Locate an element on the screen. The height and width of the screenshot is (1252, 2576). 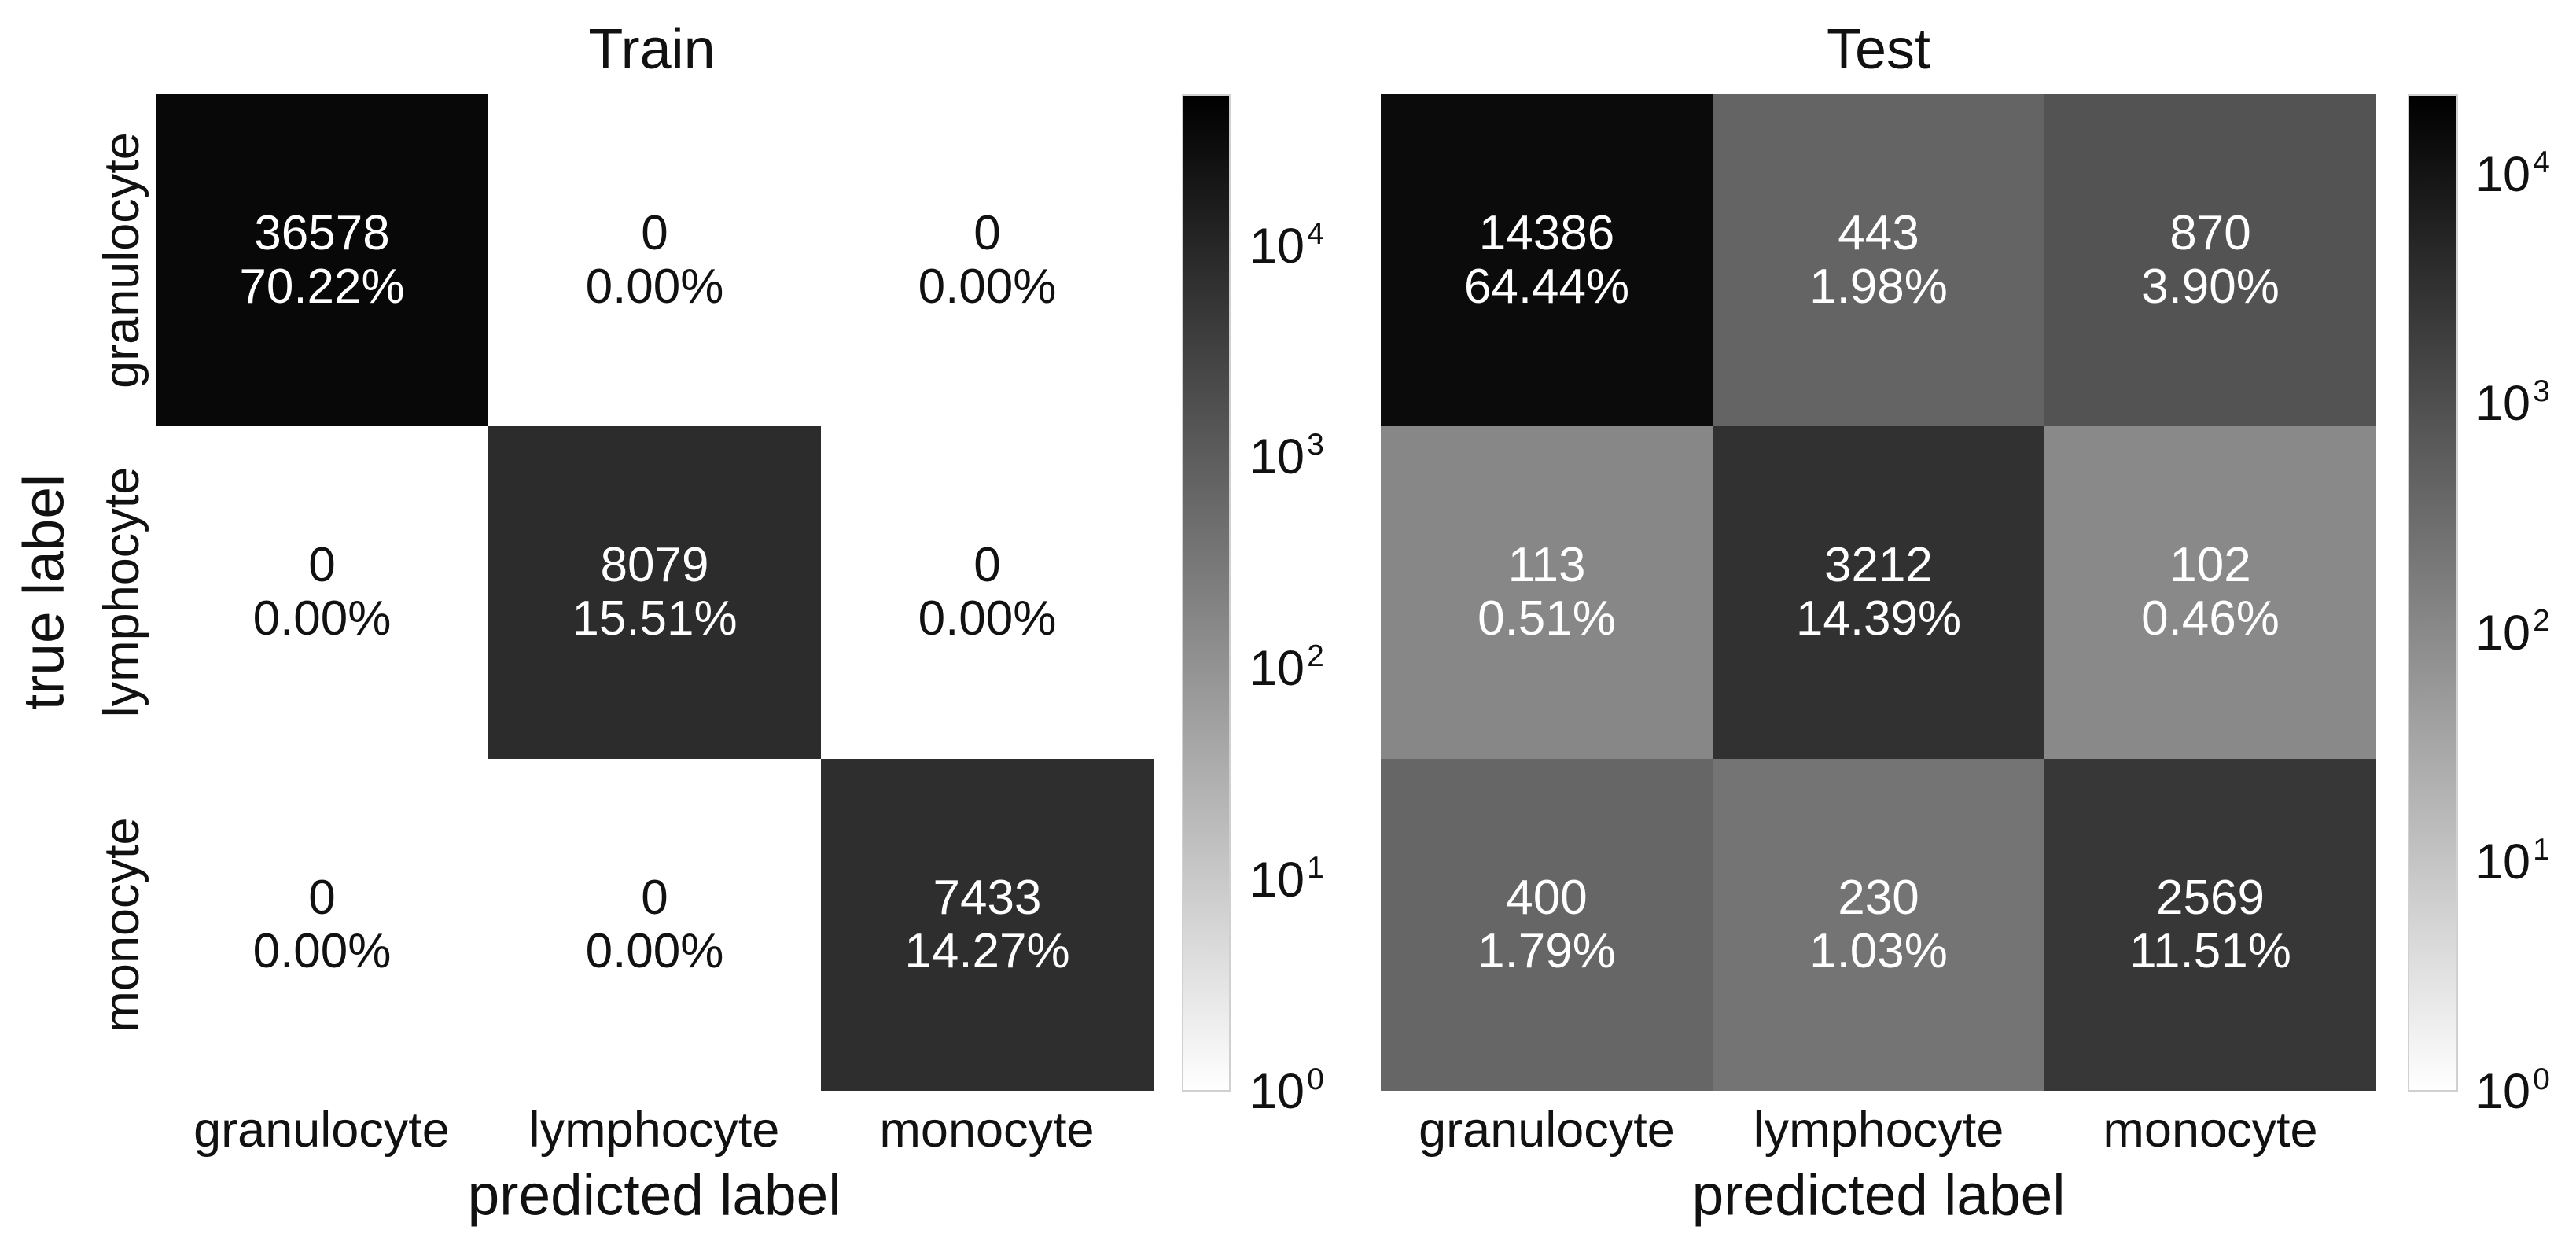
cell-percent: 11.51% is located at coordinates (2210, 951).